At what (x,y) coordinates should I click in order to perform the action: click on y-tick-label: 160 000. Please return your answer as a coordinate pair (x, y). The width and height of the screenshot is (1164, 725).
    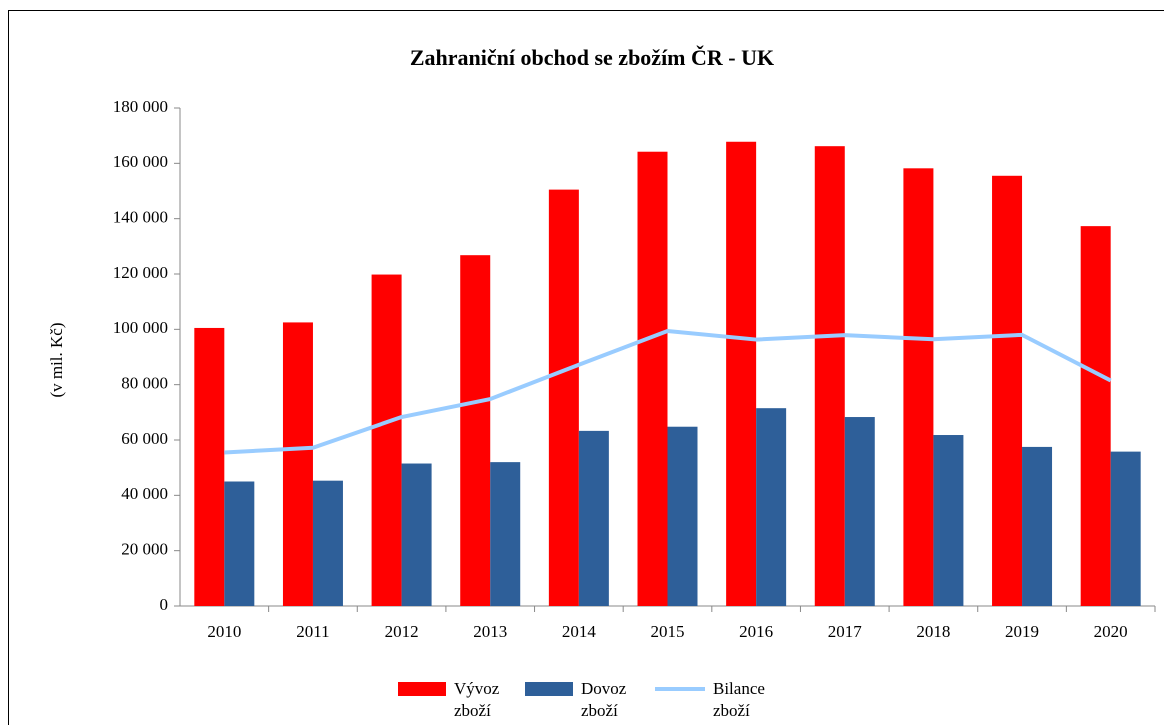
    Looking at the image, I should click on (140, 161).